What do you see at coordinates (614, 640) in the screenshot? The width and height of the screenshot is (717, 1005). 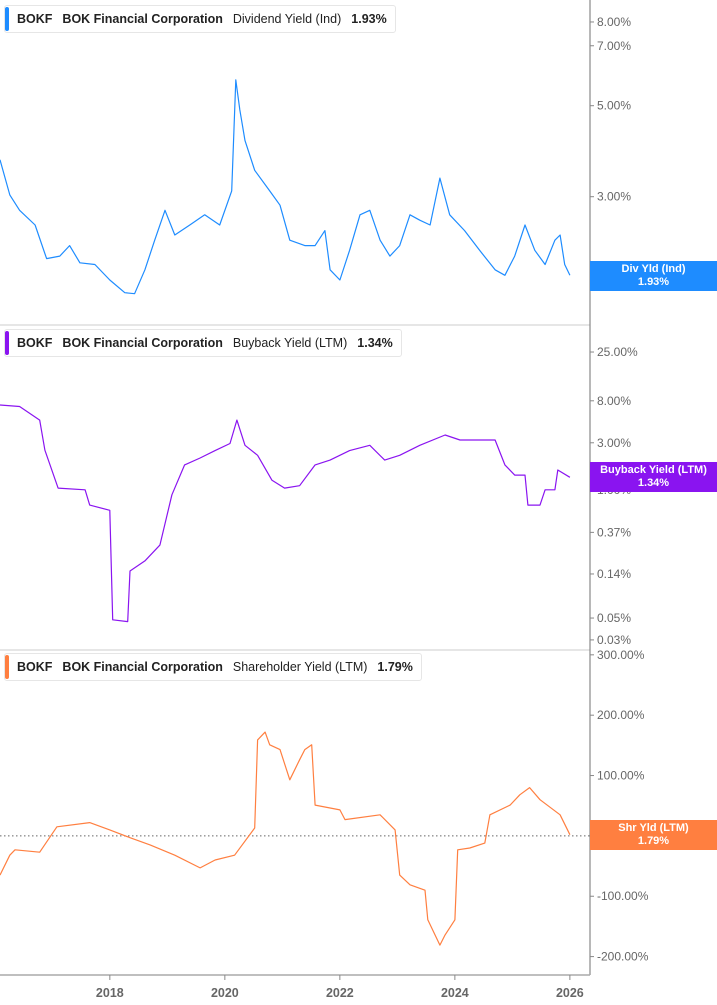 I see `y-tick-label: 0.03%` at bounding box center [614, 640].